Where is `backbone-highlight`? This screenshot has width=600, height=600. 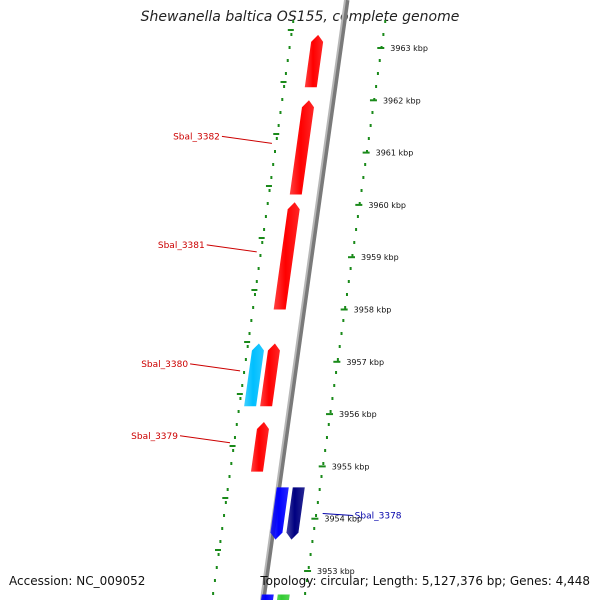 backbone-highlight is located at coordinates (303, 300).